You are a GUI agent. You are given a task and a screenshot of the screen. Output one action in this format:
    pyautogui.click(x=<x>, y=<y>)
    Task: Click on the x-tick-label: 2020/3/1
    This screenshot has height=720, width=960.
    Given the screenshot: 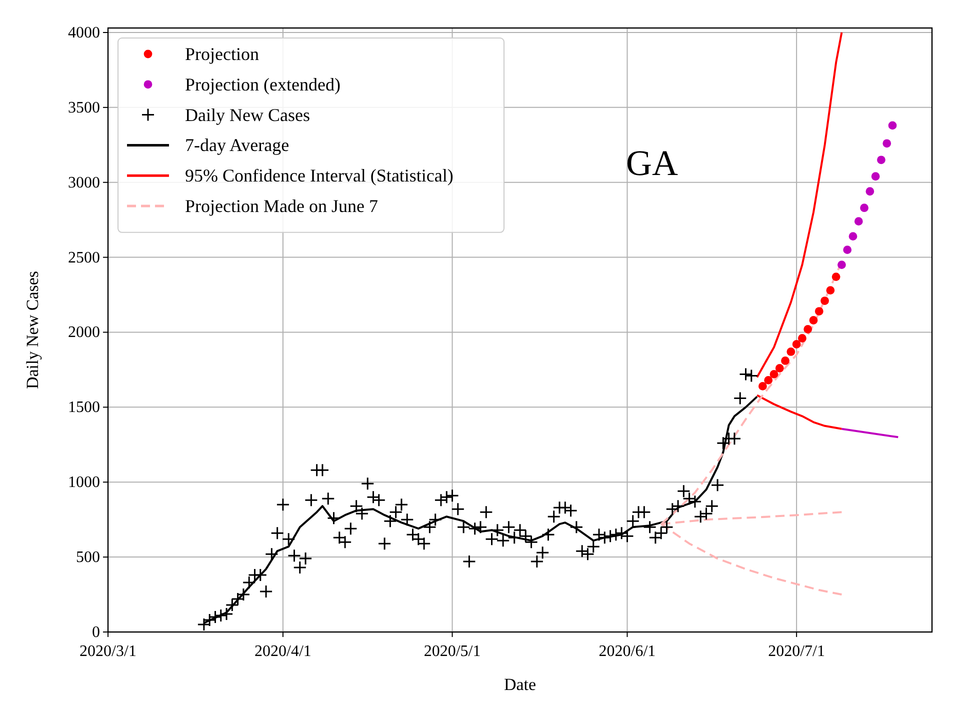 What is the action you would take?
    pyautogui.click(x=108, y=651)
    